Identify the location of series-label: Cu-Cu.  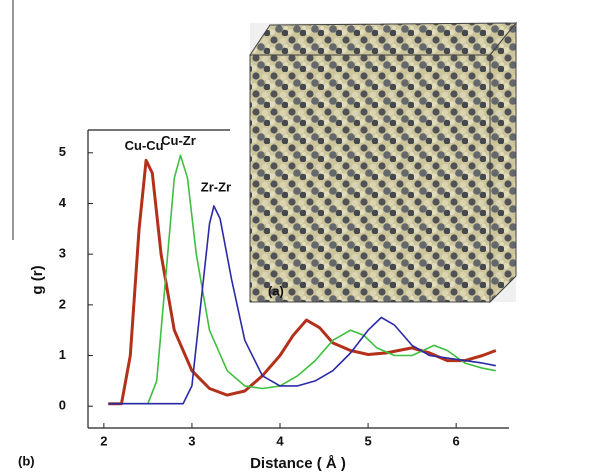
(144, 145).